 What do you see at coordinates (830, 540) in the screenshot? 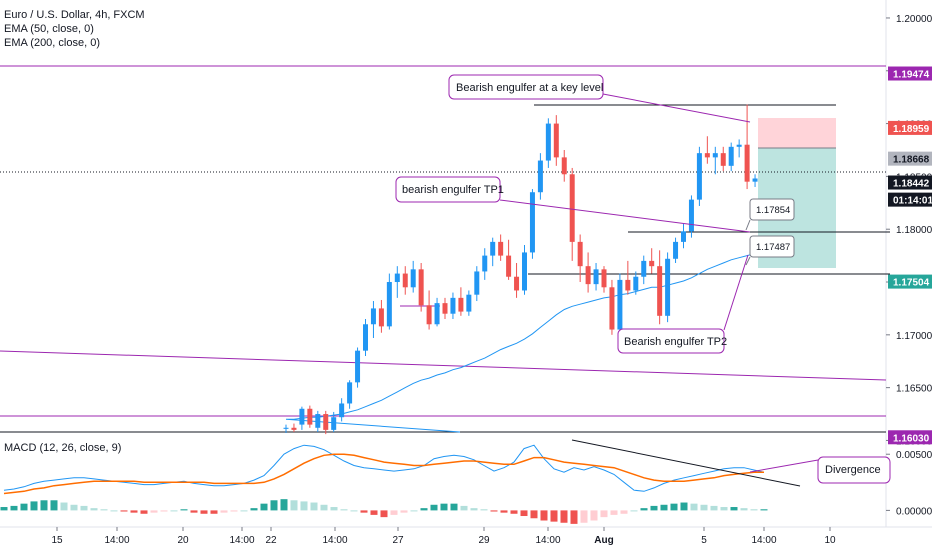
I see `time-tick-label: 10` at bounding box center [830, 540].